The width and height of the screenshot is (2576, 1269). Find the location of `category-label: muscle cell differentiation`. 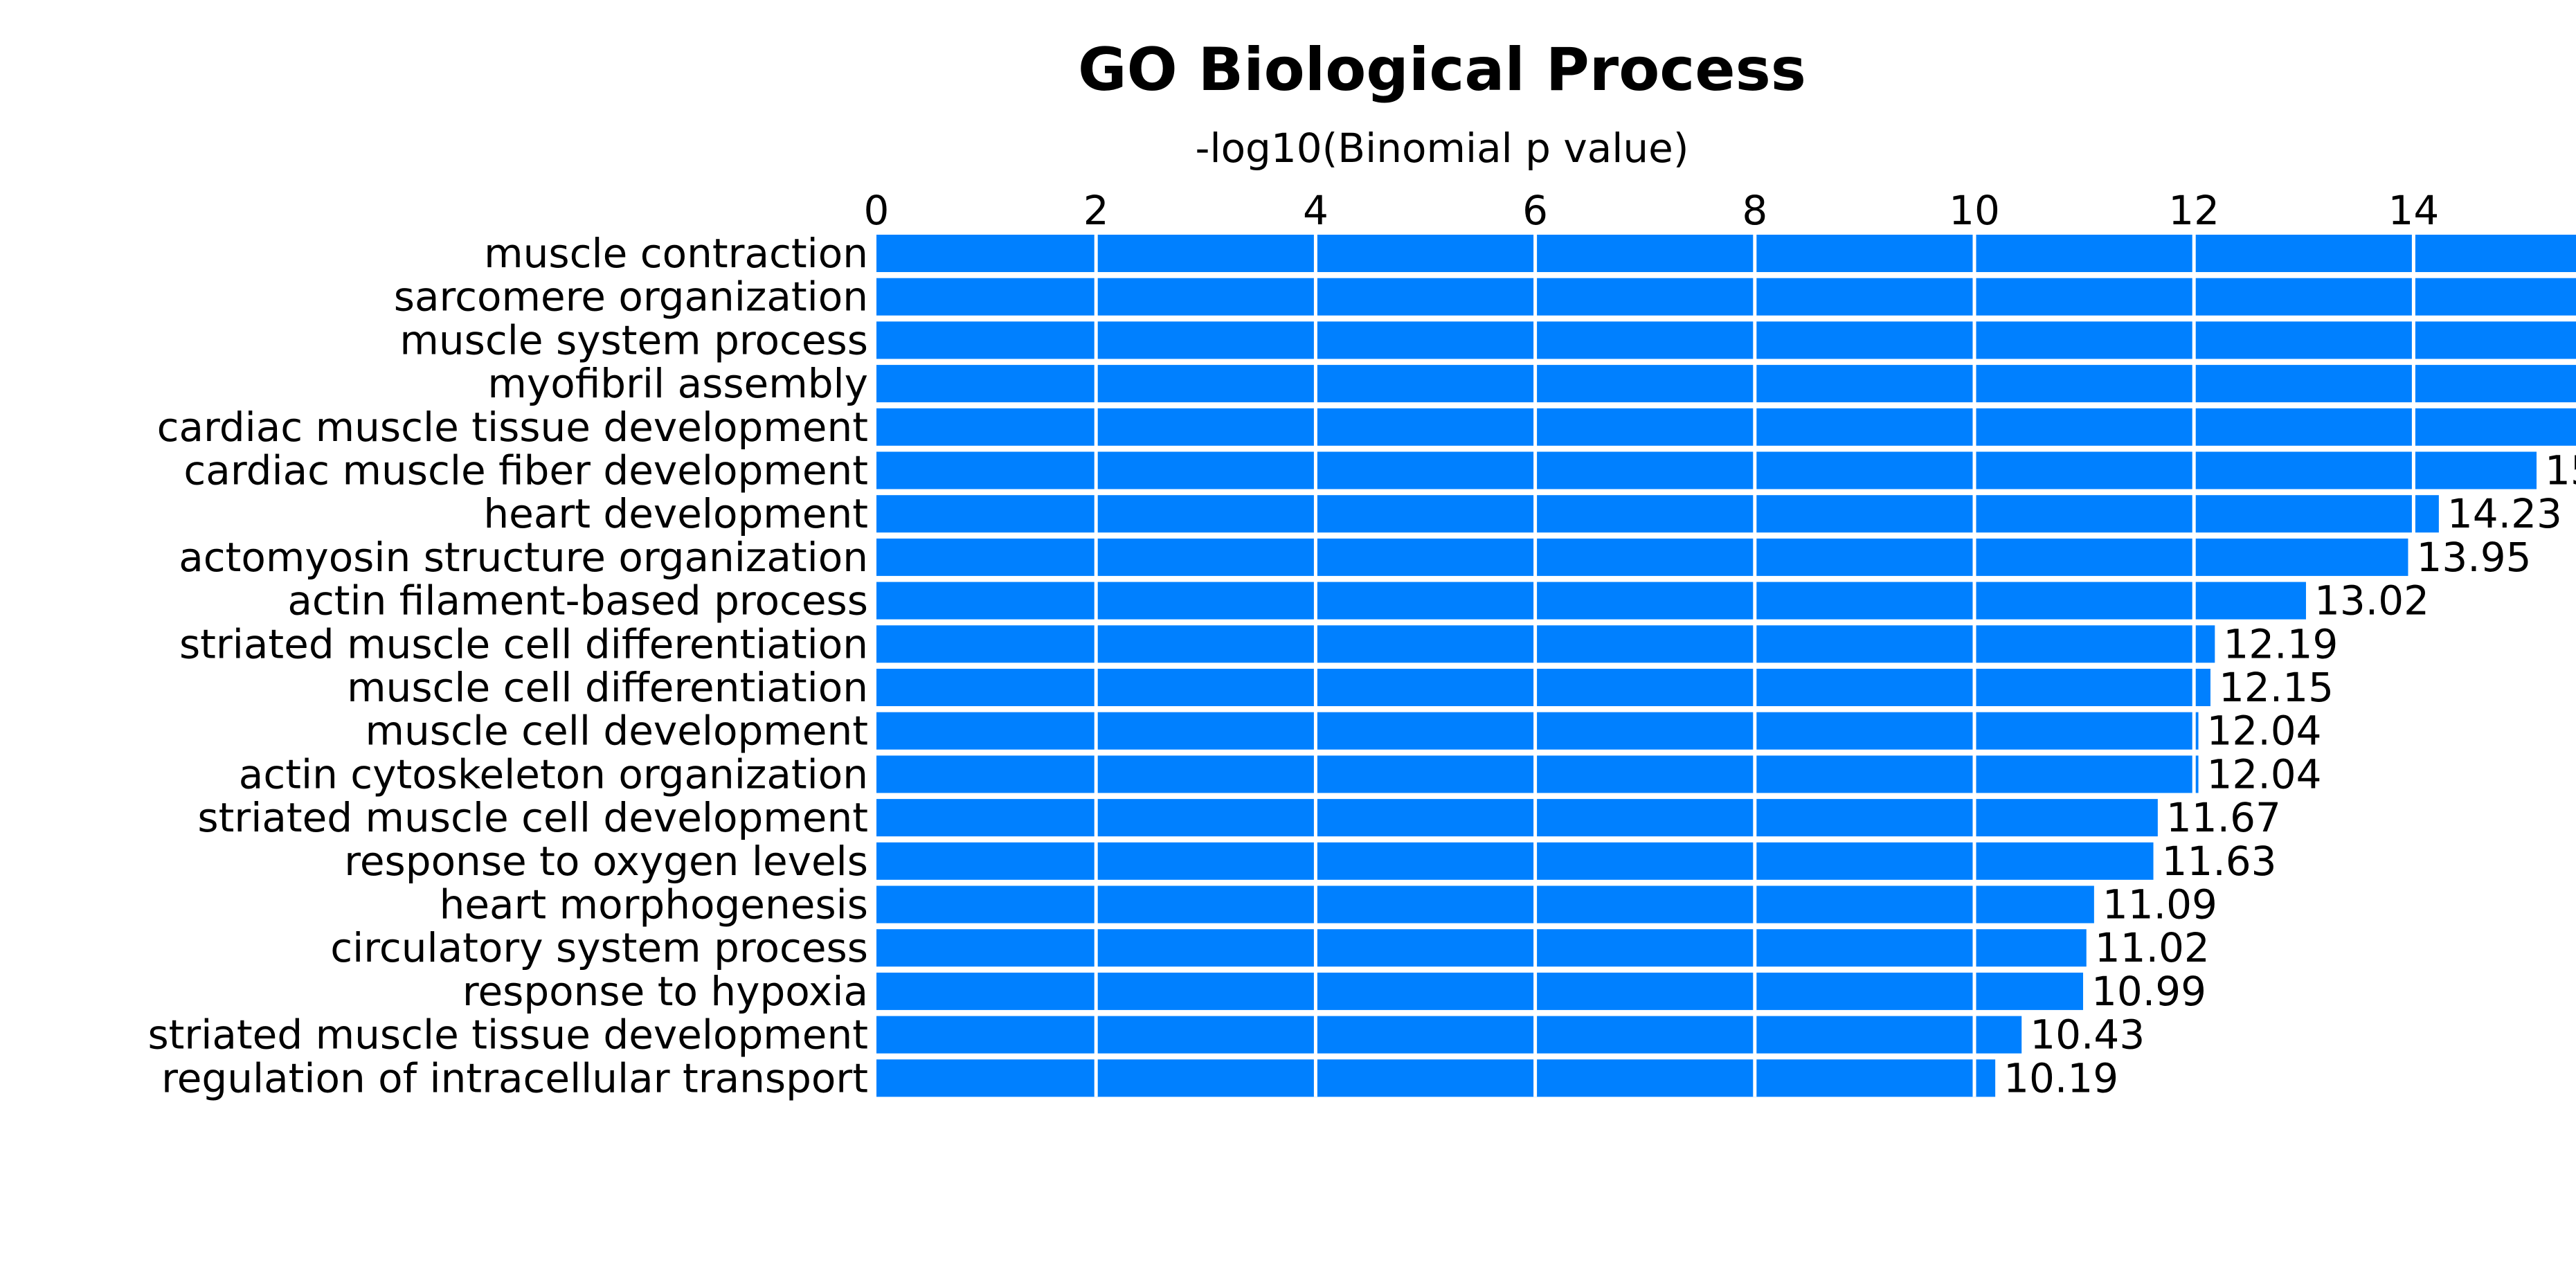

category-label: muscle cell differentiation is located at coordinates (607, 687).